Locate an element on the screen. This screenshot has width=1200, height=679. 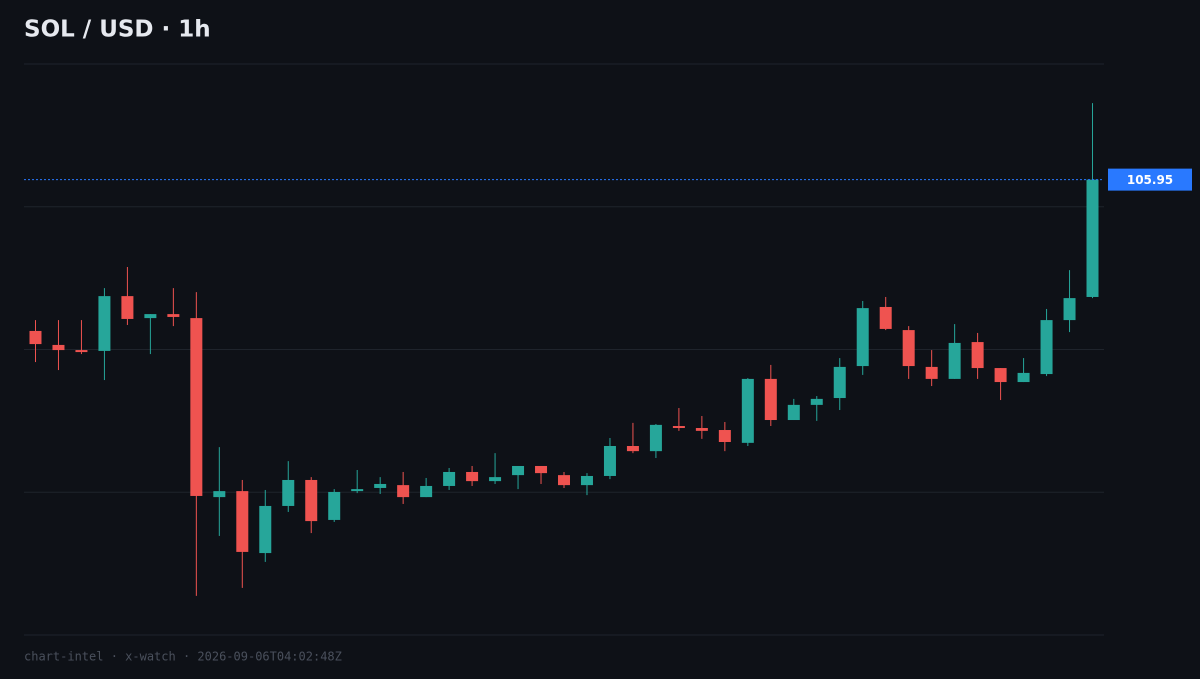
last-price-tag is located at coordinates (1150, 179).